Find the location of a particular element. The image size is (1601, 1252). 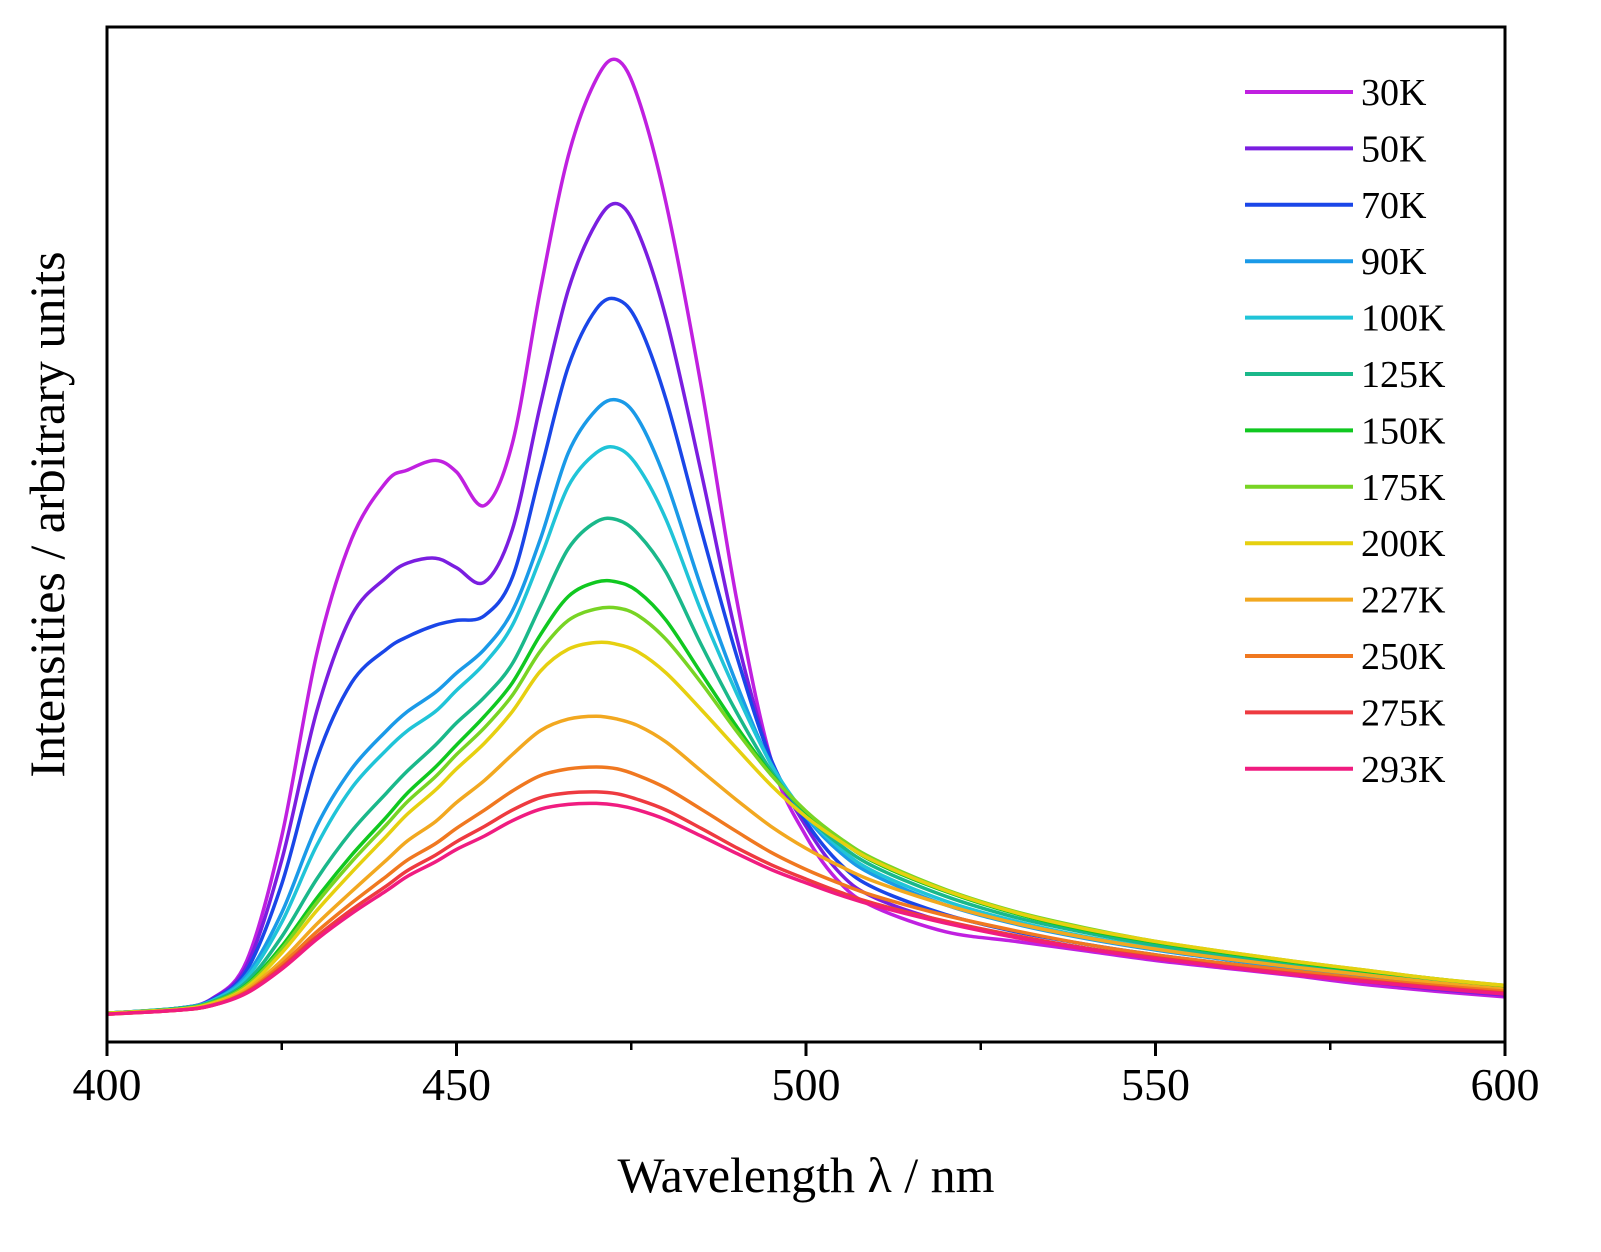

legend-item: 275K is located at coordinates (1345, 713).